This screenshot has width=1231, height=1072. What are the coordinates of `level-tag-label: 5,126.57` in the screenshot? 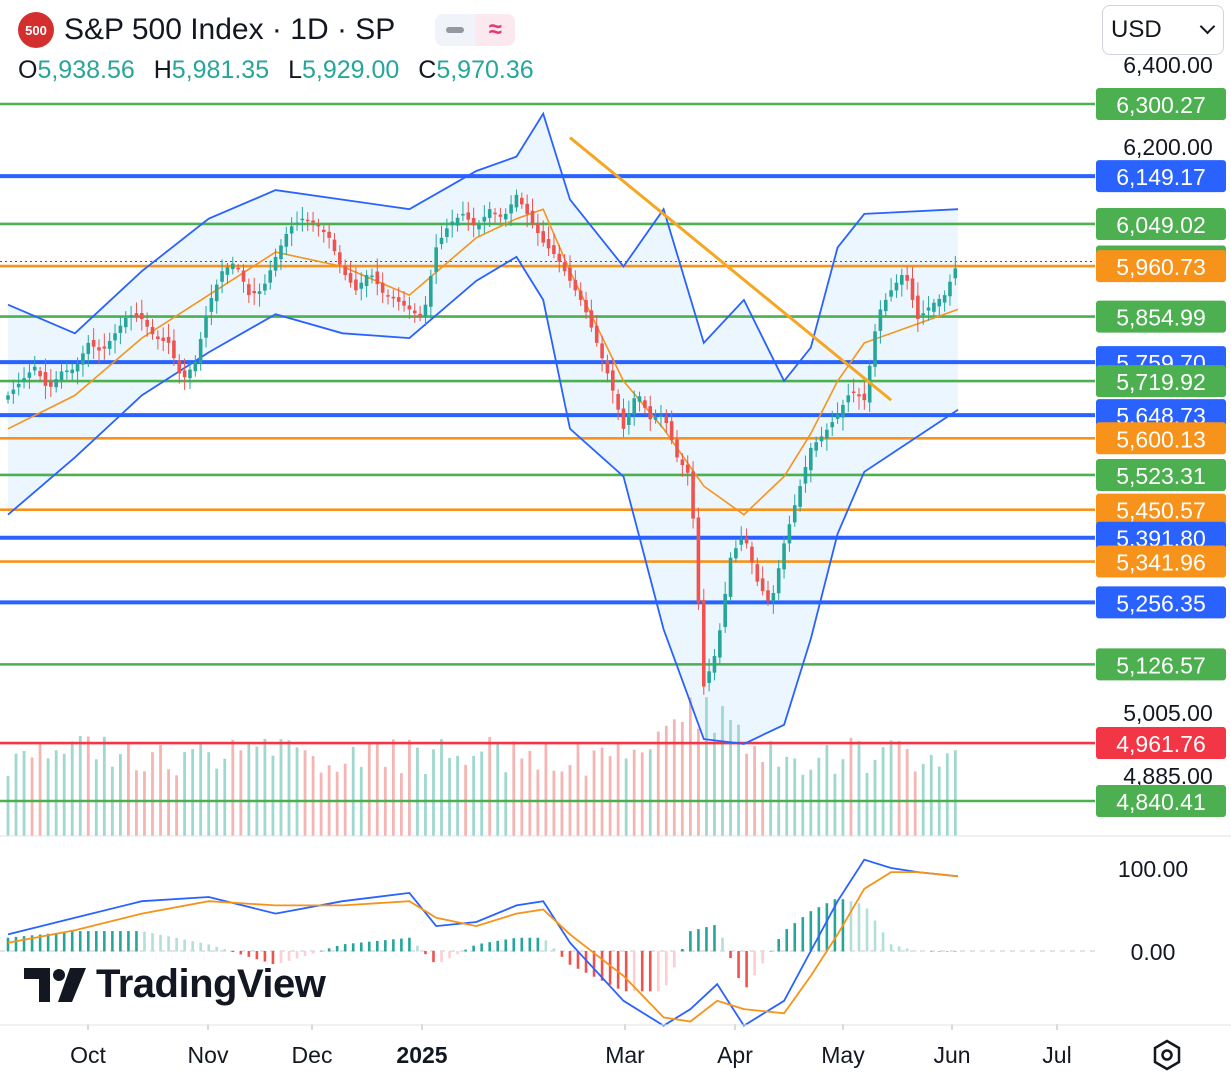 It's located at (1161, 665).